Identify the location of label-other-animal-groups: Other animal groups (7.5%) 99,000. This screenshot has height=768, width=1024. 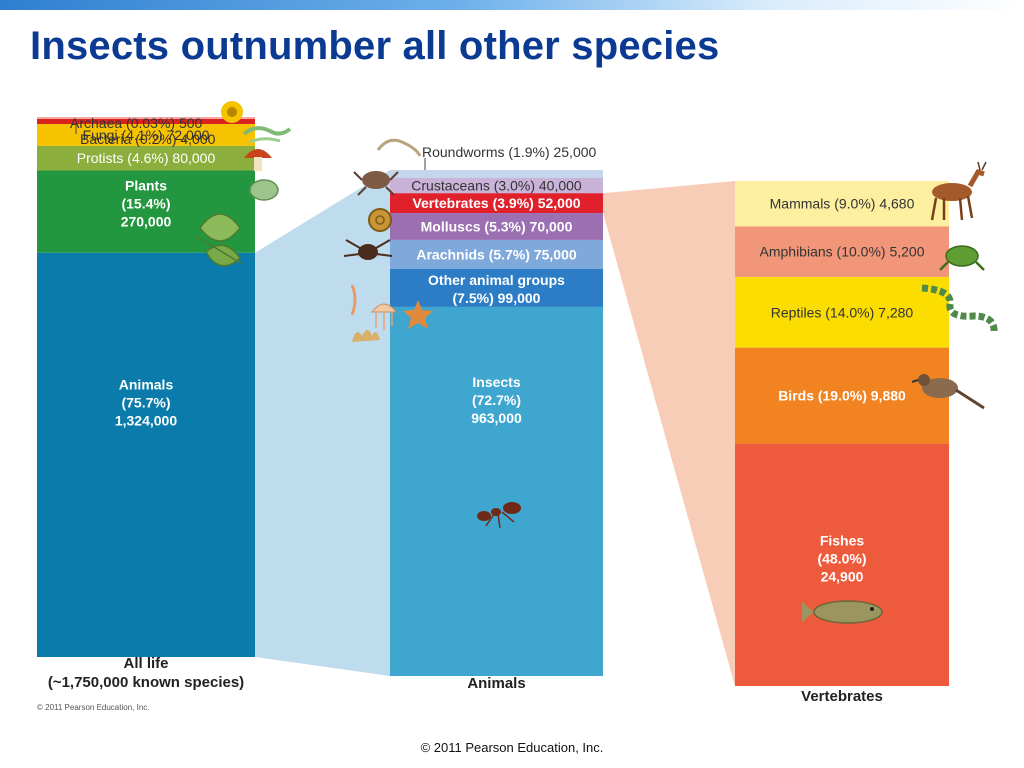
(496, 289).